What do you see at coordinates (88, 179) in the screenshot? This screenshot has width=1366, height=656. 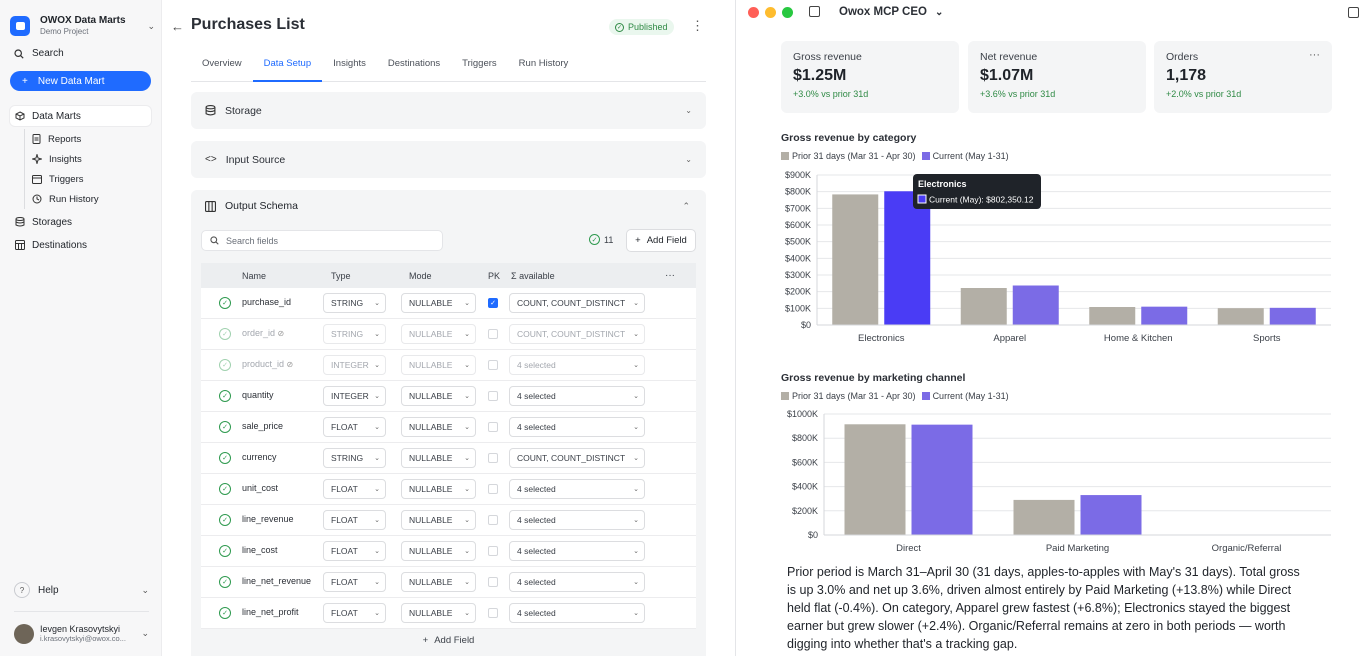 I see `sidebar-item-triggers: Triggers` at bounding box center [88, 179].